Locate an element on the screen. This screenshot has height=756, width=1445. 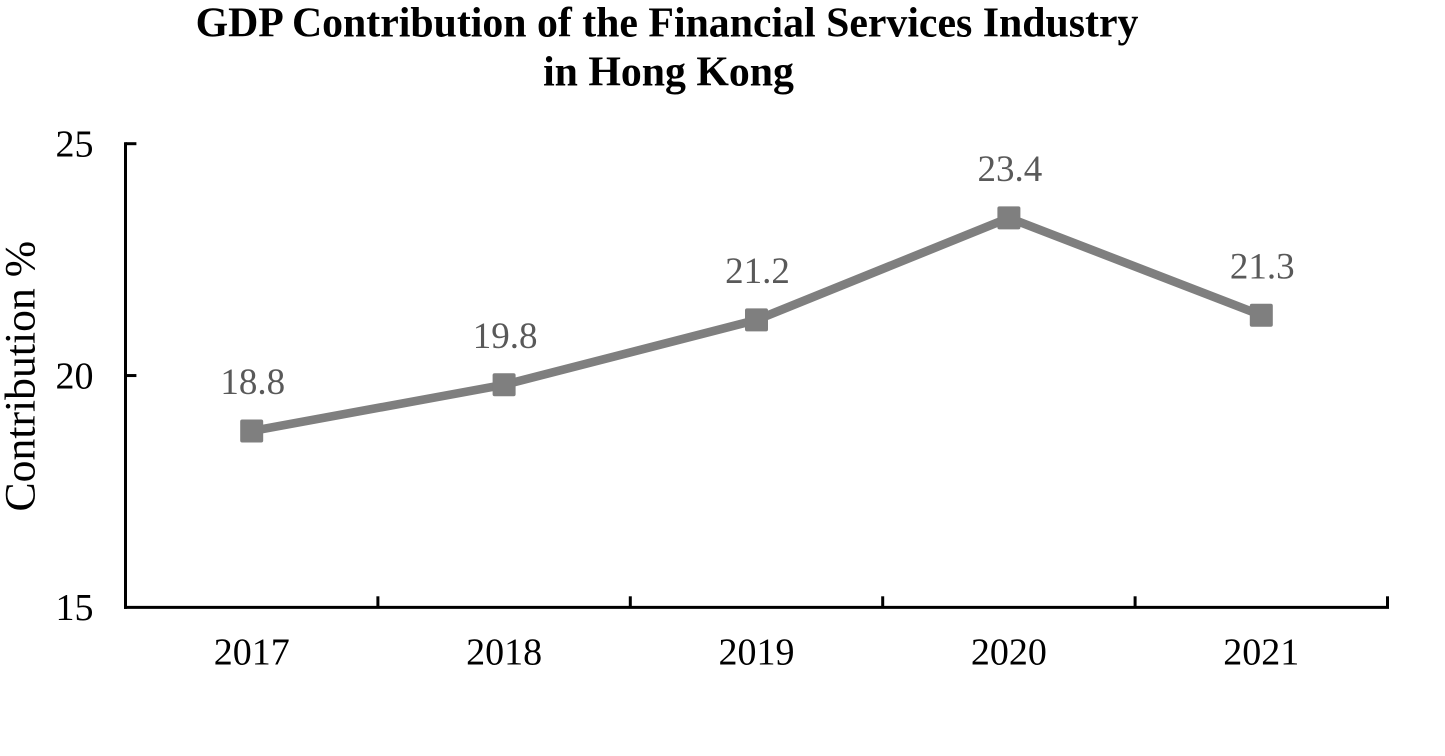
svg-text: 15 is located at coordinates (75, 608).